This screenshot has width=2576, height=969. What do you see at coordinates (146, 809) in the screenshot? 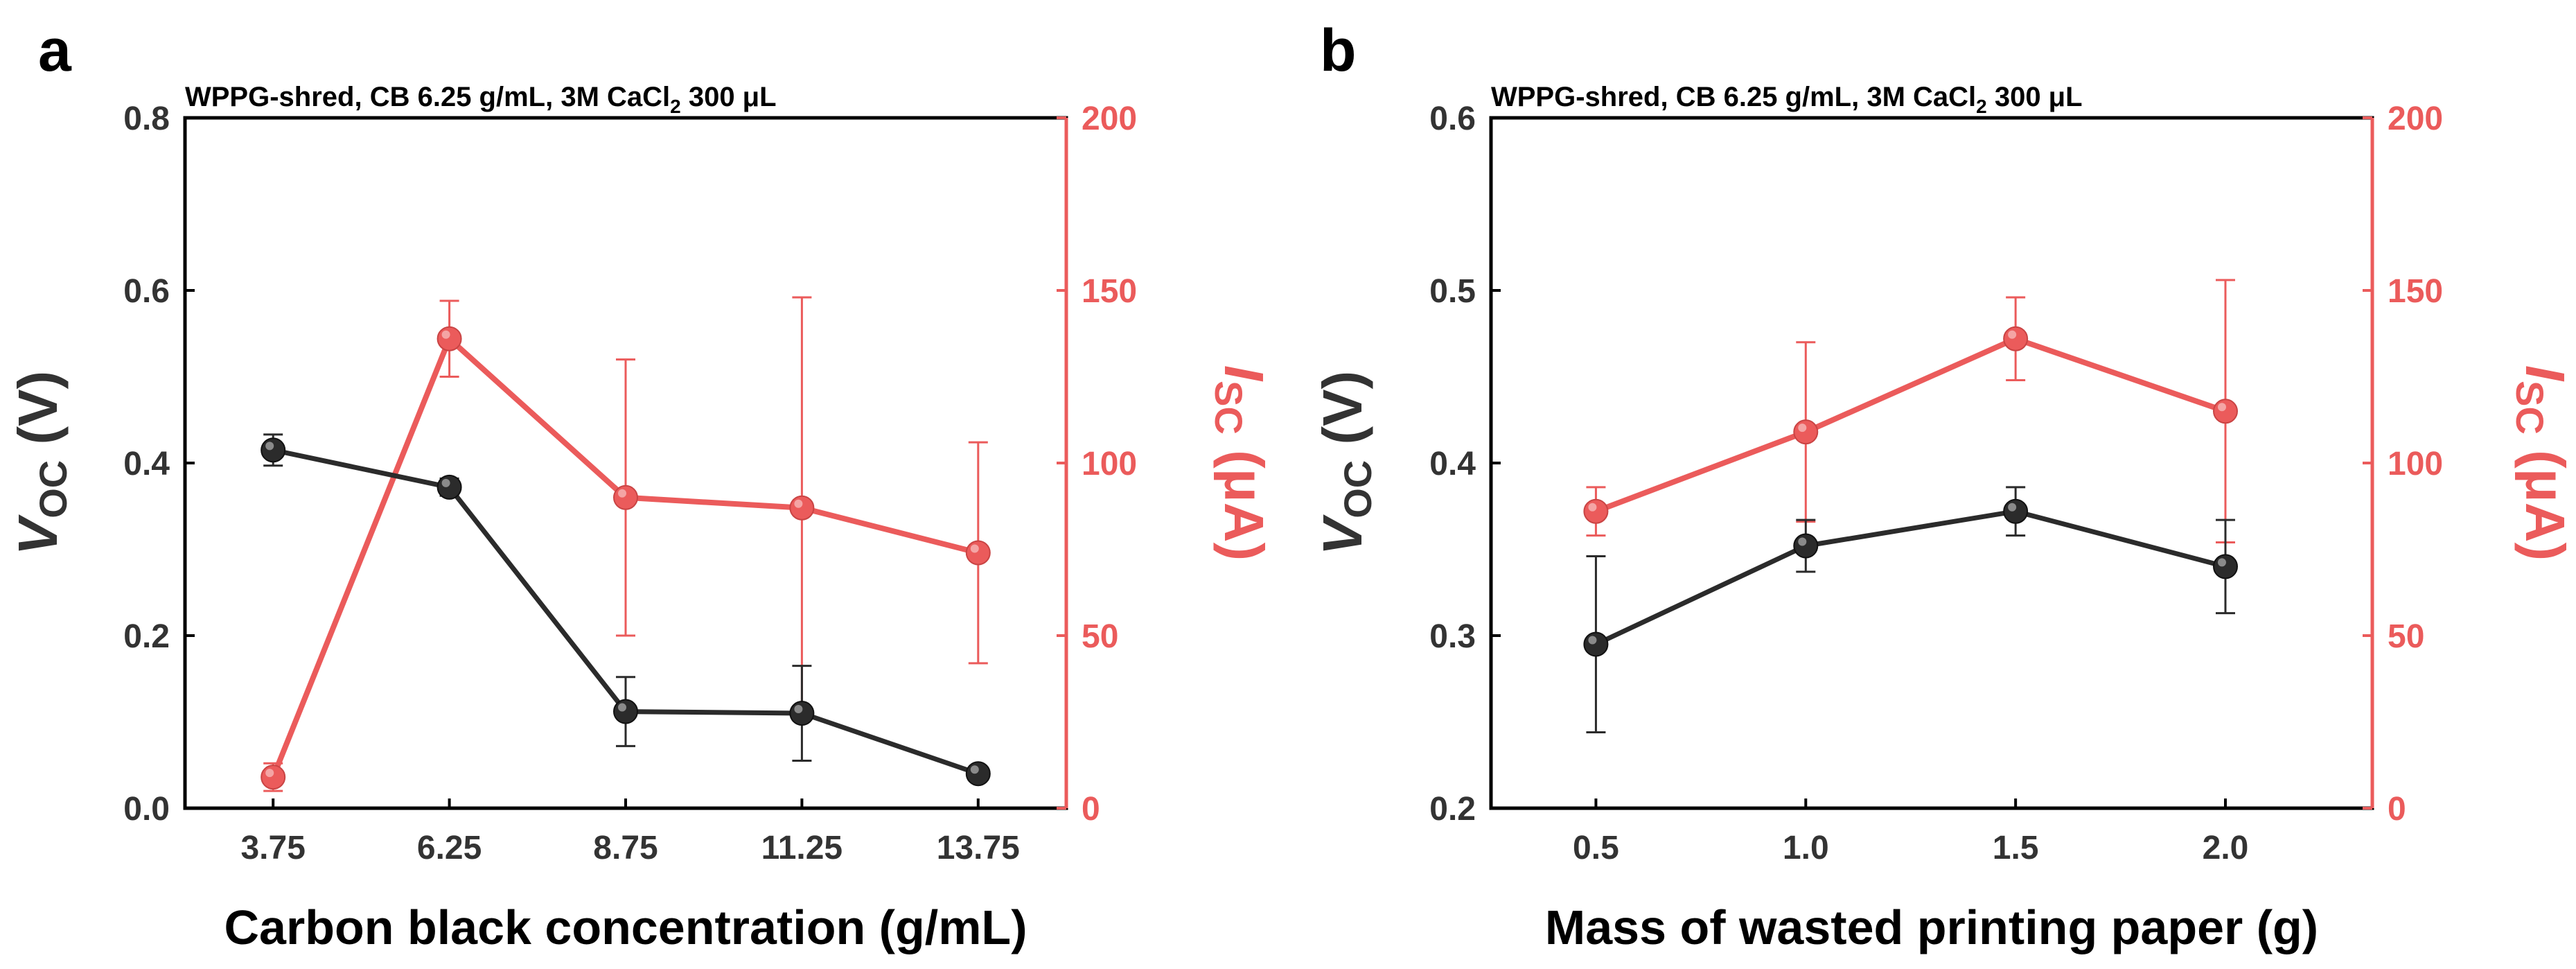
I see `y-tick-label: 0.0` at bounding box center [146, 809].